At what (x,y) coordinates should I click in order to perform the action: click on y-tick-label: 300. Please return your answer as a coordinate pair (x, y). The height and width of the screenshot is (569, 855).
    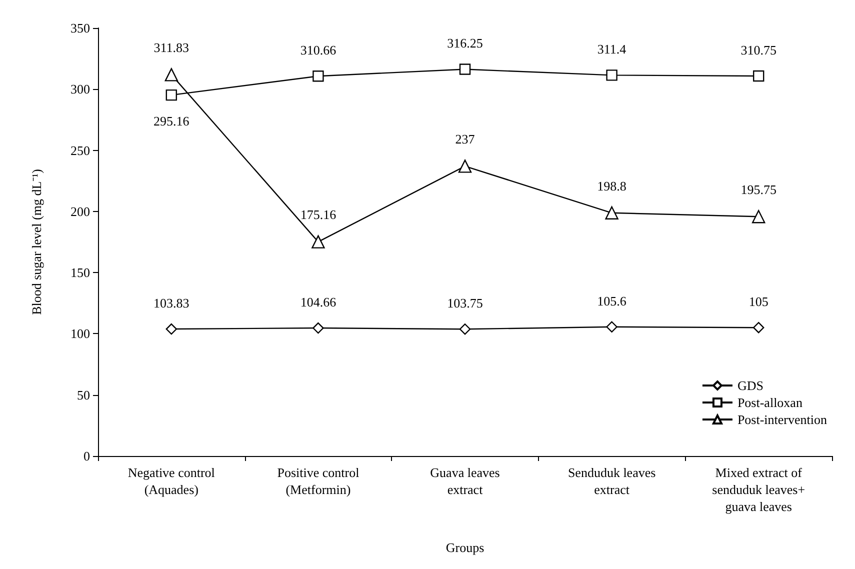
    Looking at the image, I should click on (80, 89).